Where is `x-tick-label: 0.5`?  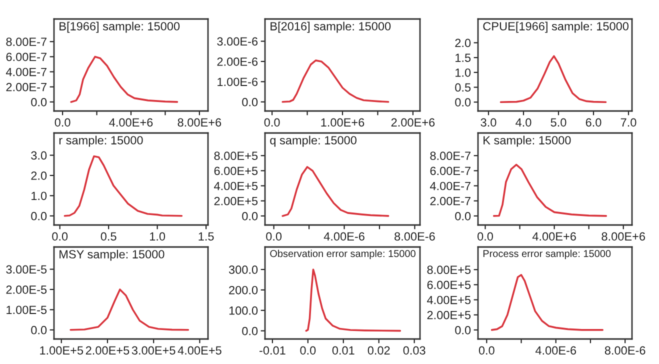 x-tick-label: 0.5 is located at coordinates (108, 236).